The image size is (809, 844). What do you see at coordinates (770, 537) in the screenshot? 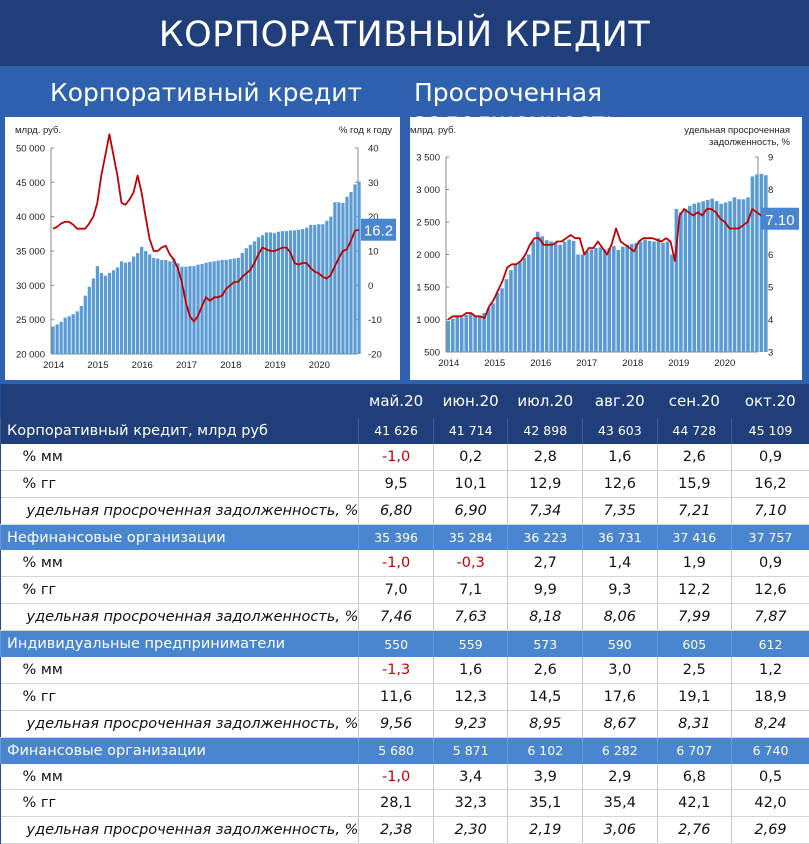
I see `group-value: 37 757` at bounding box center [770, 537].